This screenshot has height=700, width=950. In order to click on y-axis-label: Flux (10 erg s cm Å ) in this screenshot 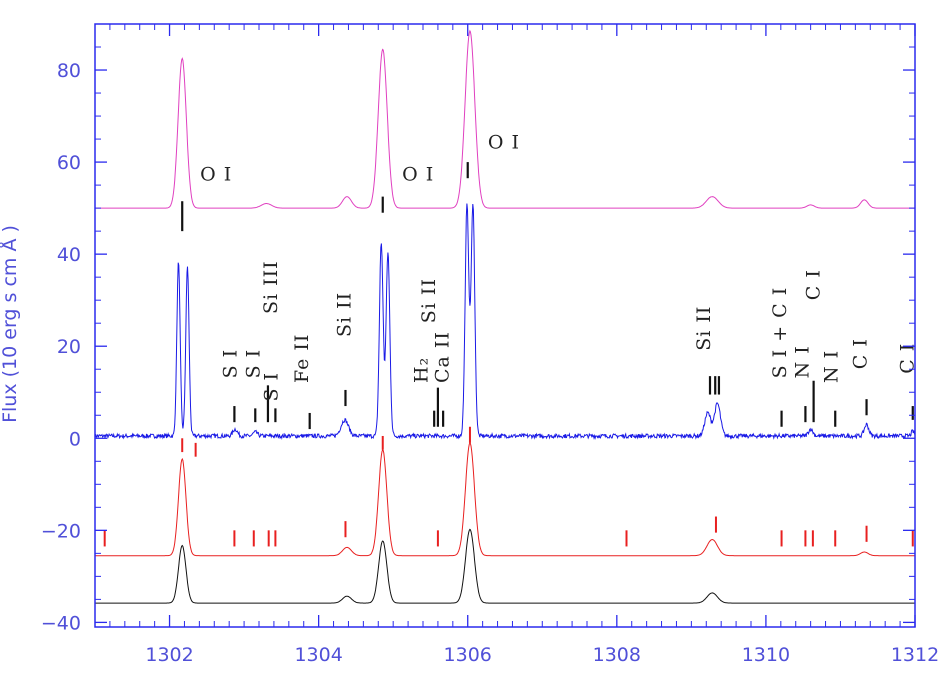, I will do `click(10, 324)`.